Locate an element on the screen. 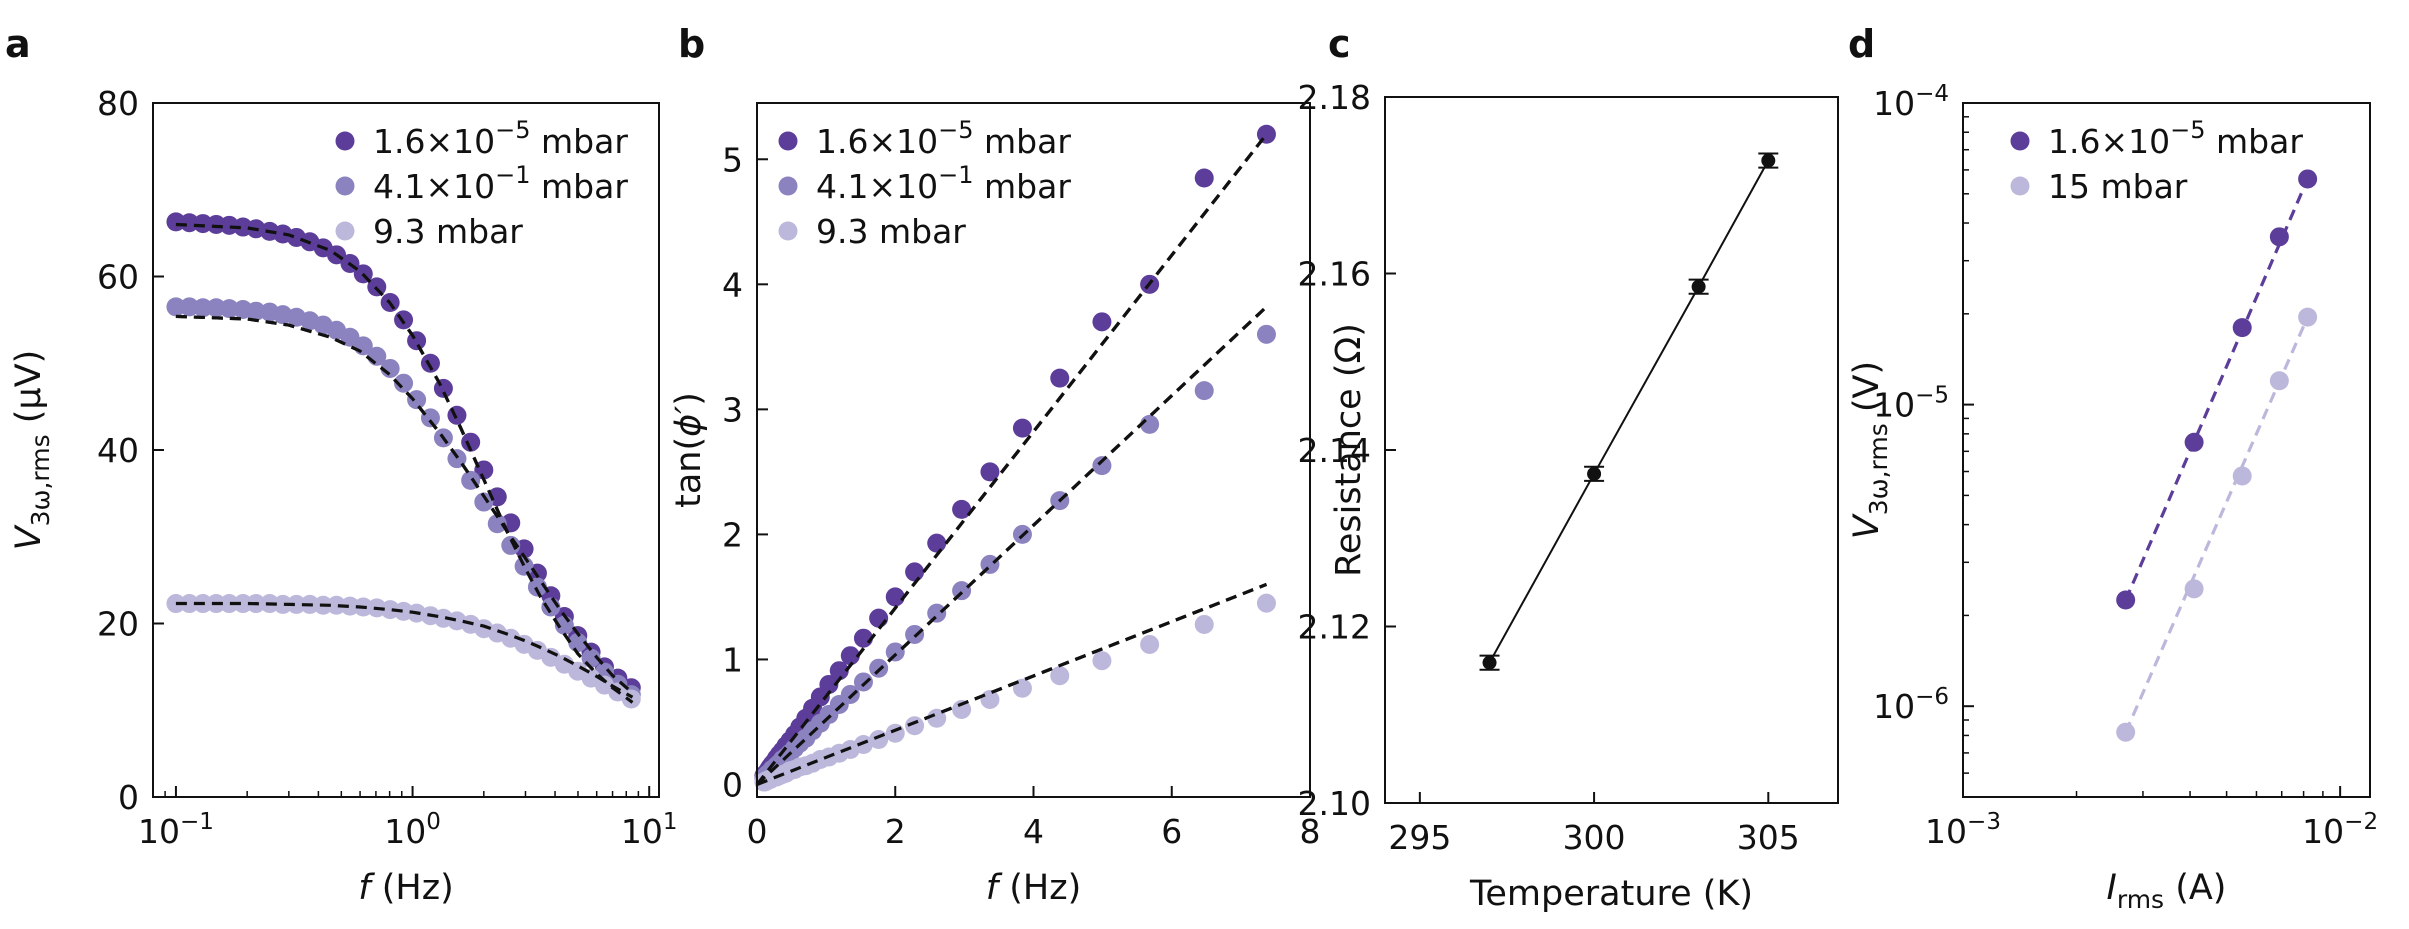 Image resolution: width=2409 pixels, height=929 pixels. x-tick-label: 10⁰ is located at coordinates (412, 830).